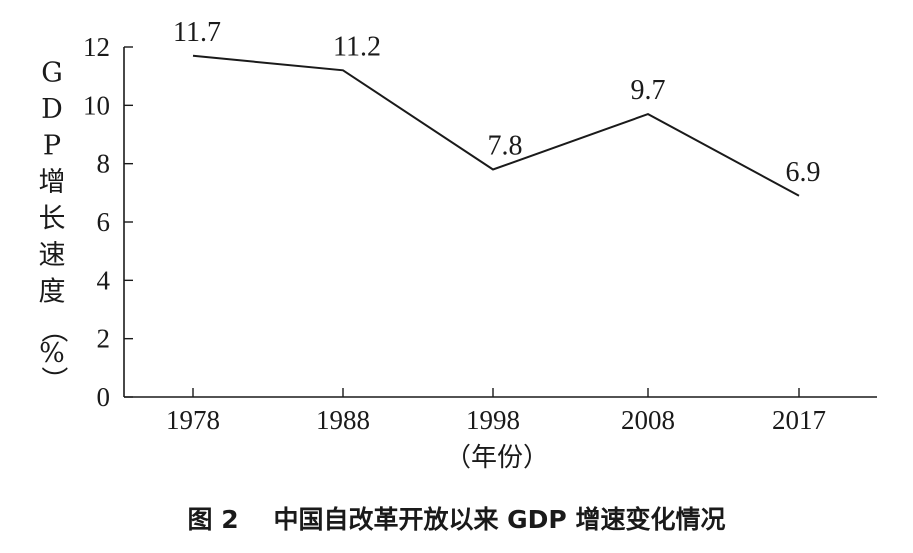  I want to click on y-axis-label-char: ）, so click(53, 379).